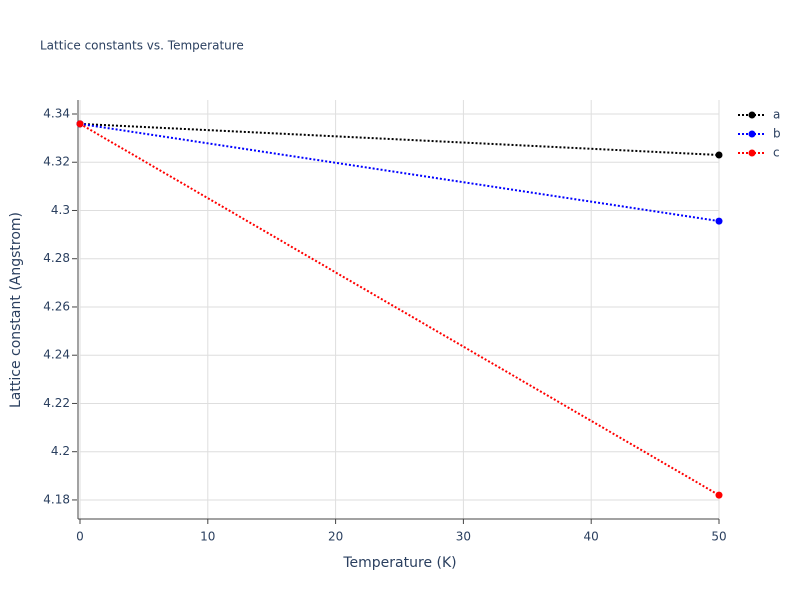 The image size is (800, 600). What do you see at coordinates (56, 258) in the screenshot?
I see `y-tick-label: 4.28` at bounding box center [56, 258].